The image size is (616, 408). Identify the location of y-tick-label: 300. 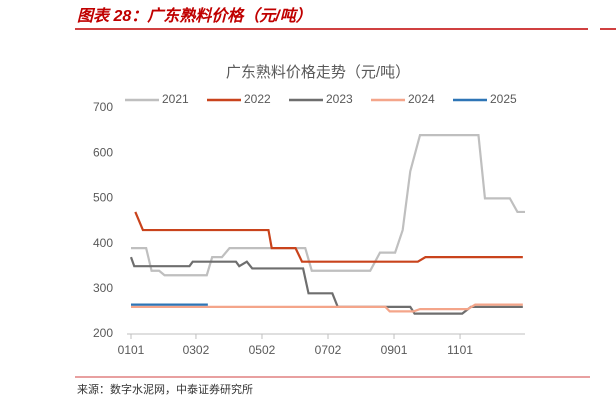
(103, 288).